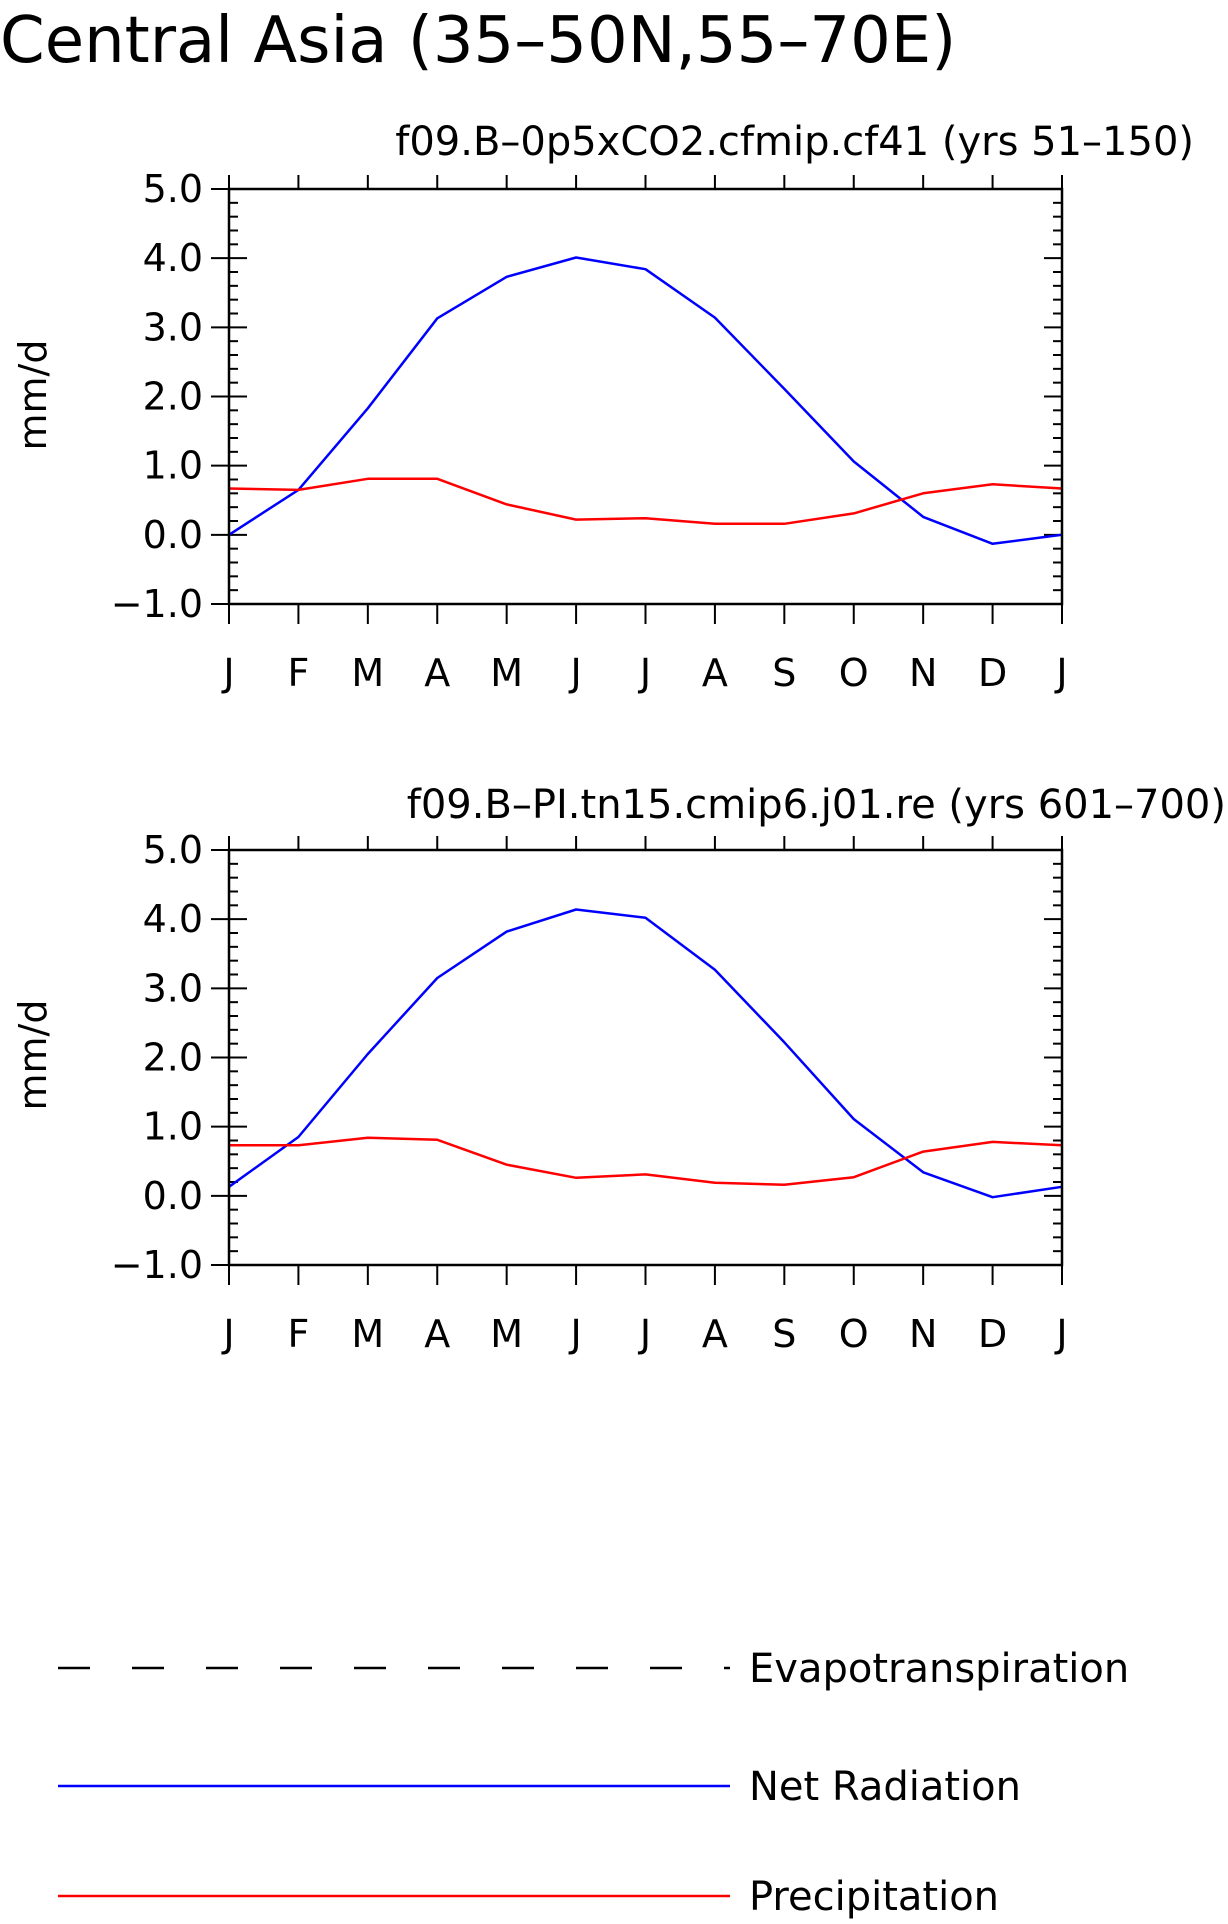  I want to click on y-axis-label-top: mm/d, so click(33, 395).